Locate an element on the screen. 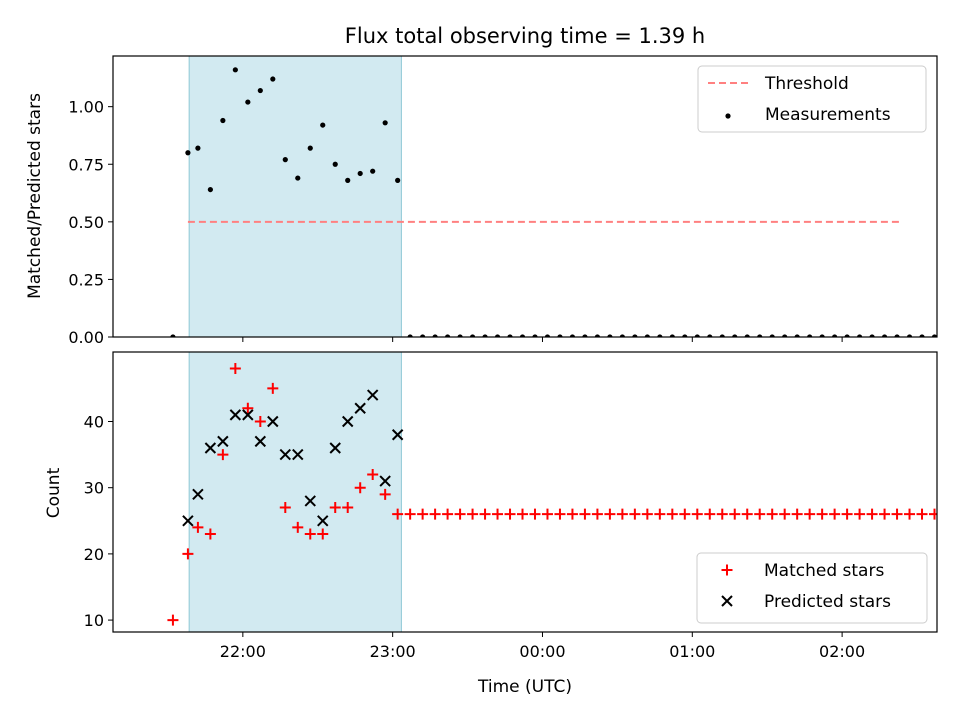 The image size is (960, 724). bottom-x-tick-label: 02:00 is located at coordinates (842, 651).